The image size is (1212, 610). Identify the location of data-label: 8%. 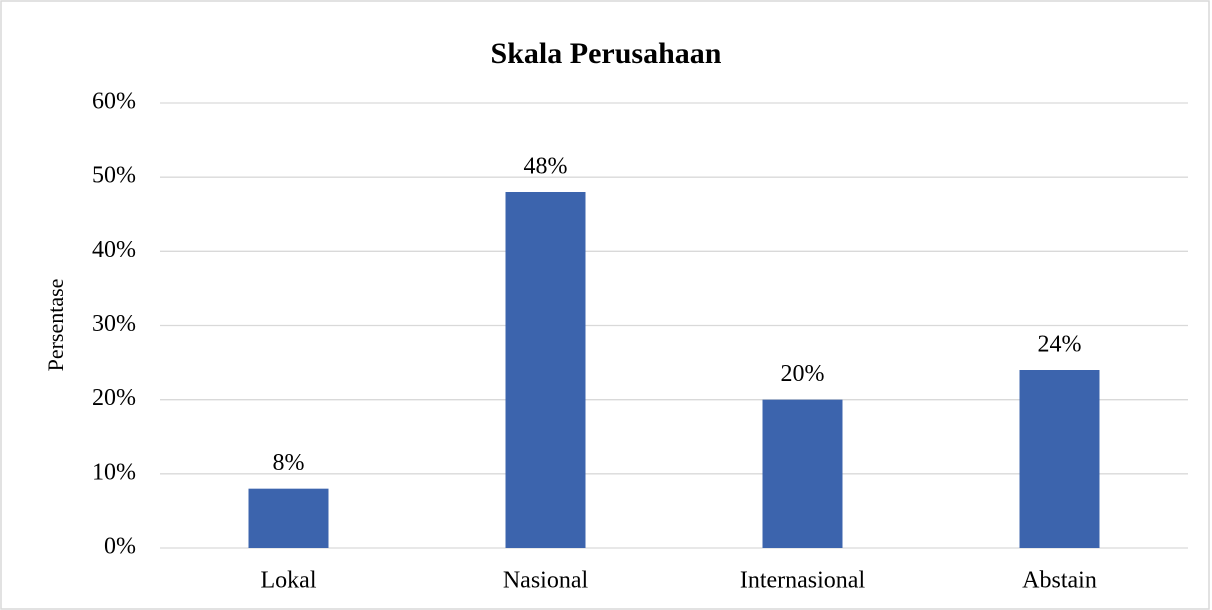
(289, 463).